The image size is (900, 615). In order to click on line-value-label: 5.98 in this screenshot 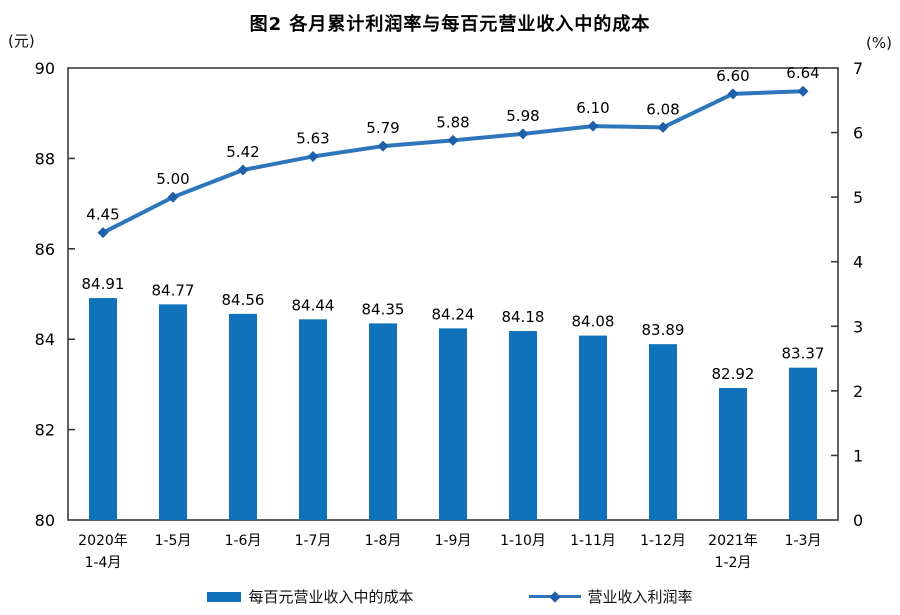, I will do `click(522, 116)`.